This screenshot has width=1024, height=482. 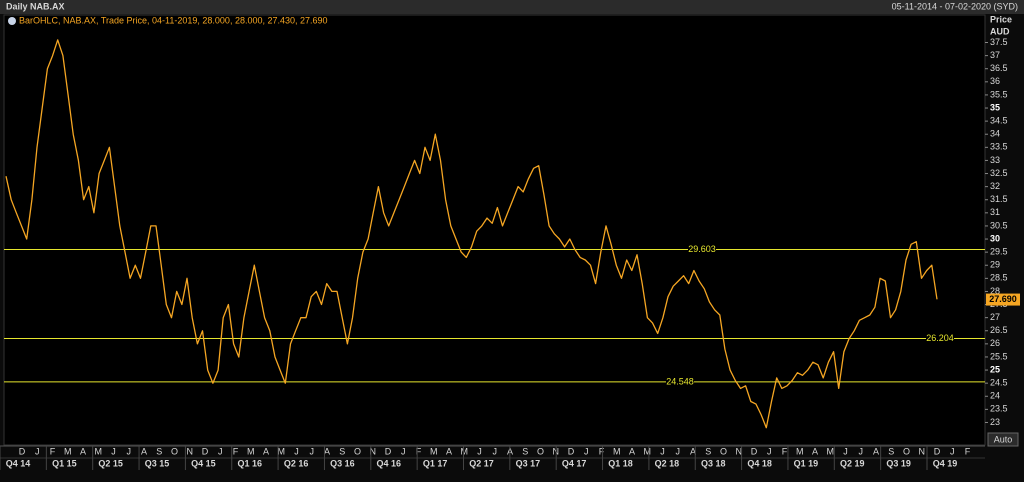 I want to click on quarter-label: Q2 17, so click(x=481, y=463).